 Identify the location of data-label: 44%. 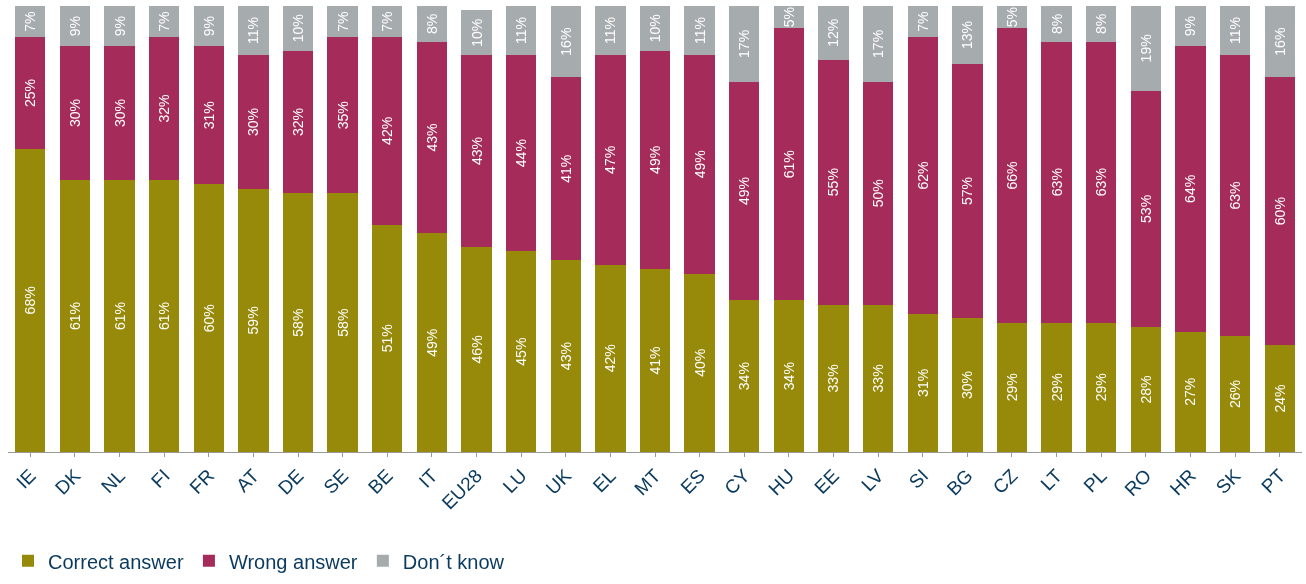
(521, 153).